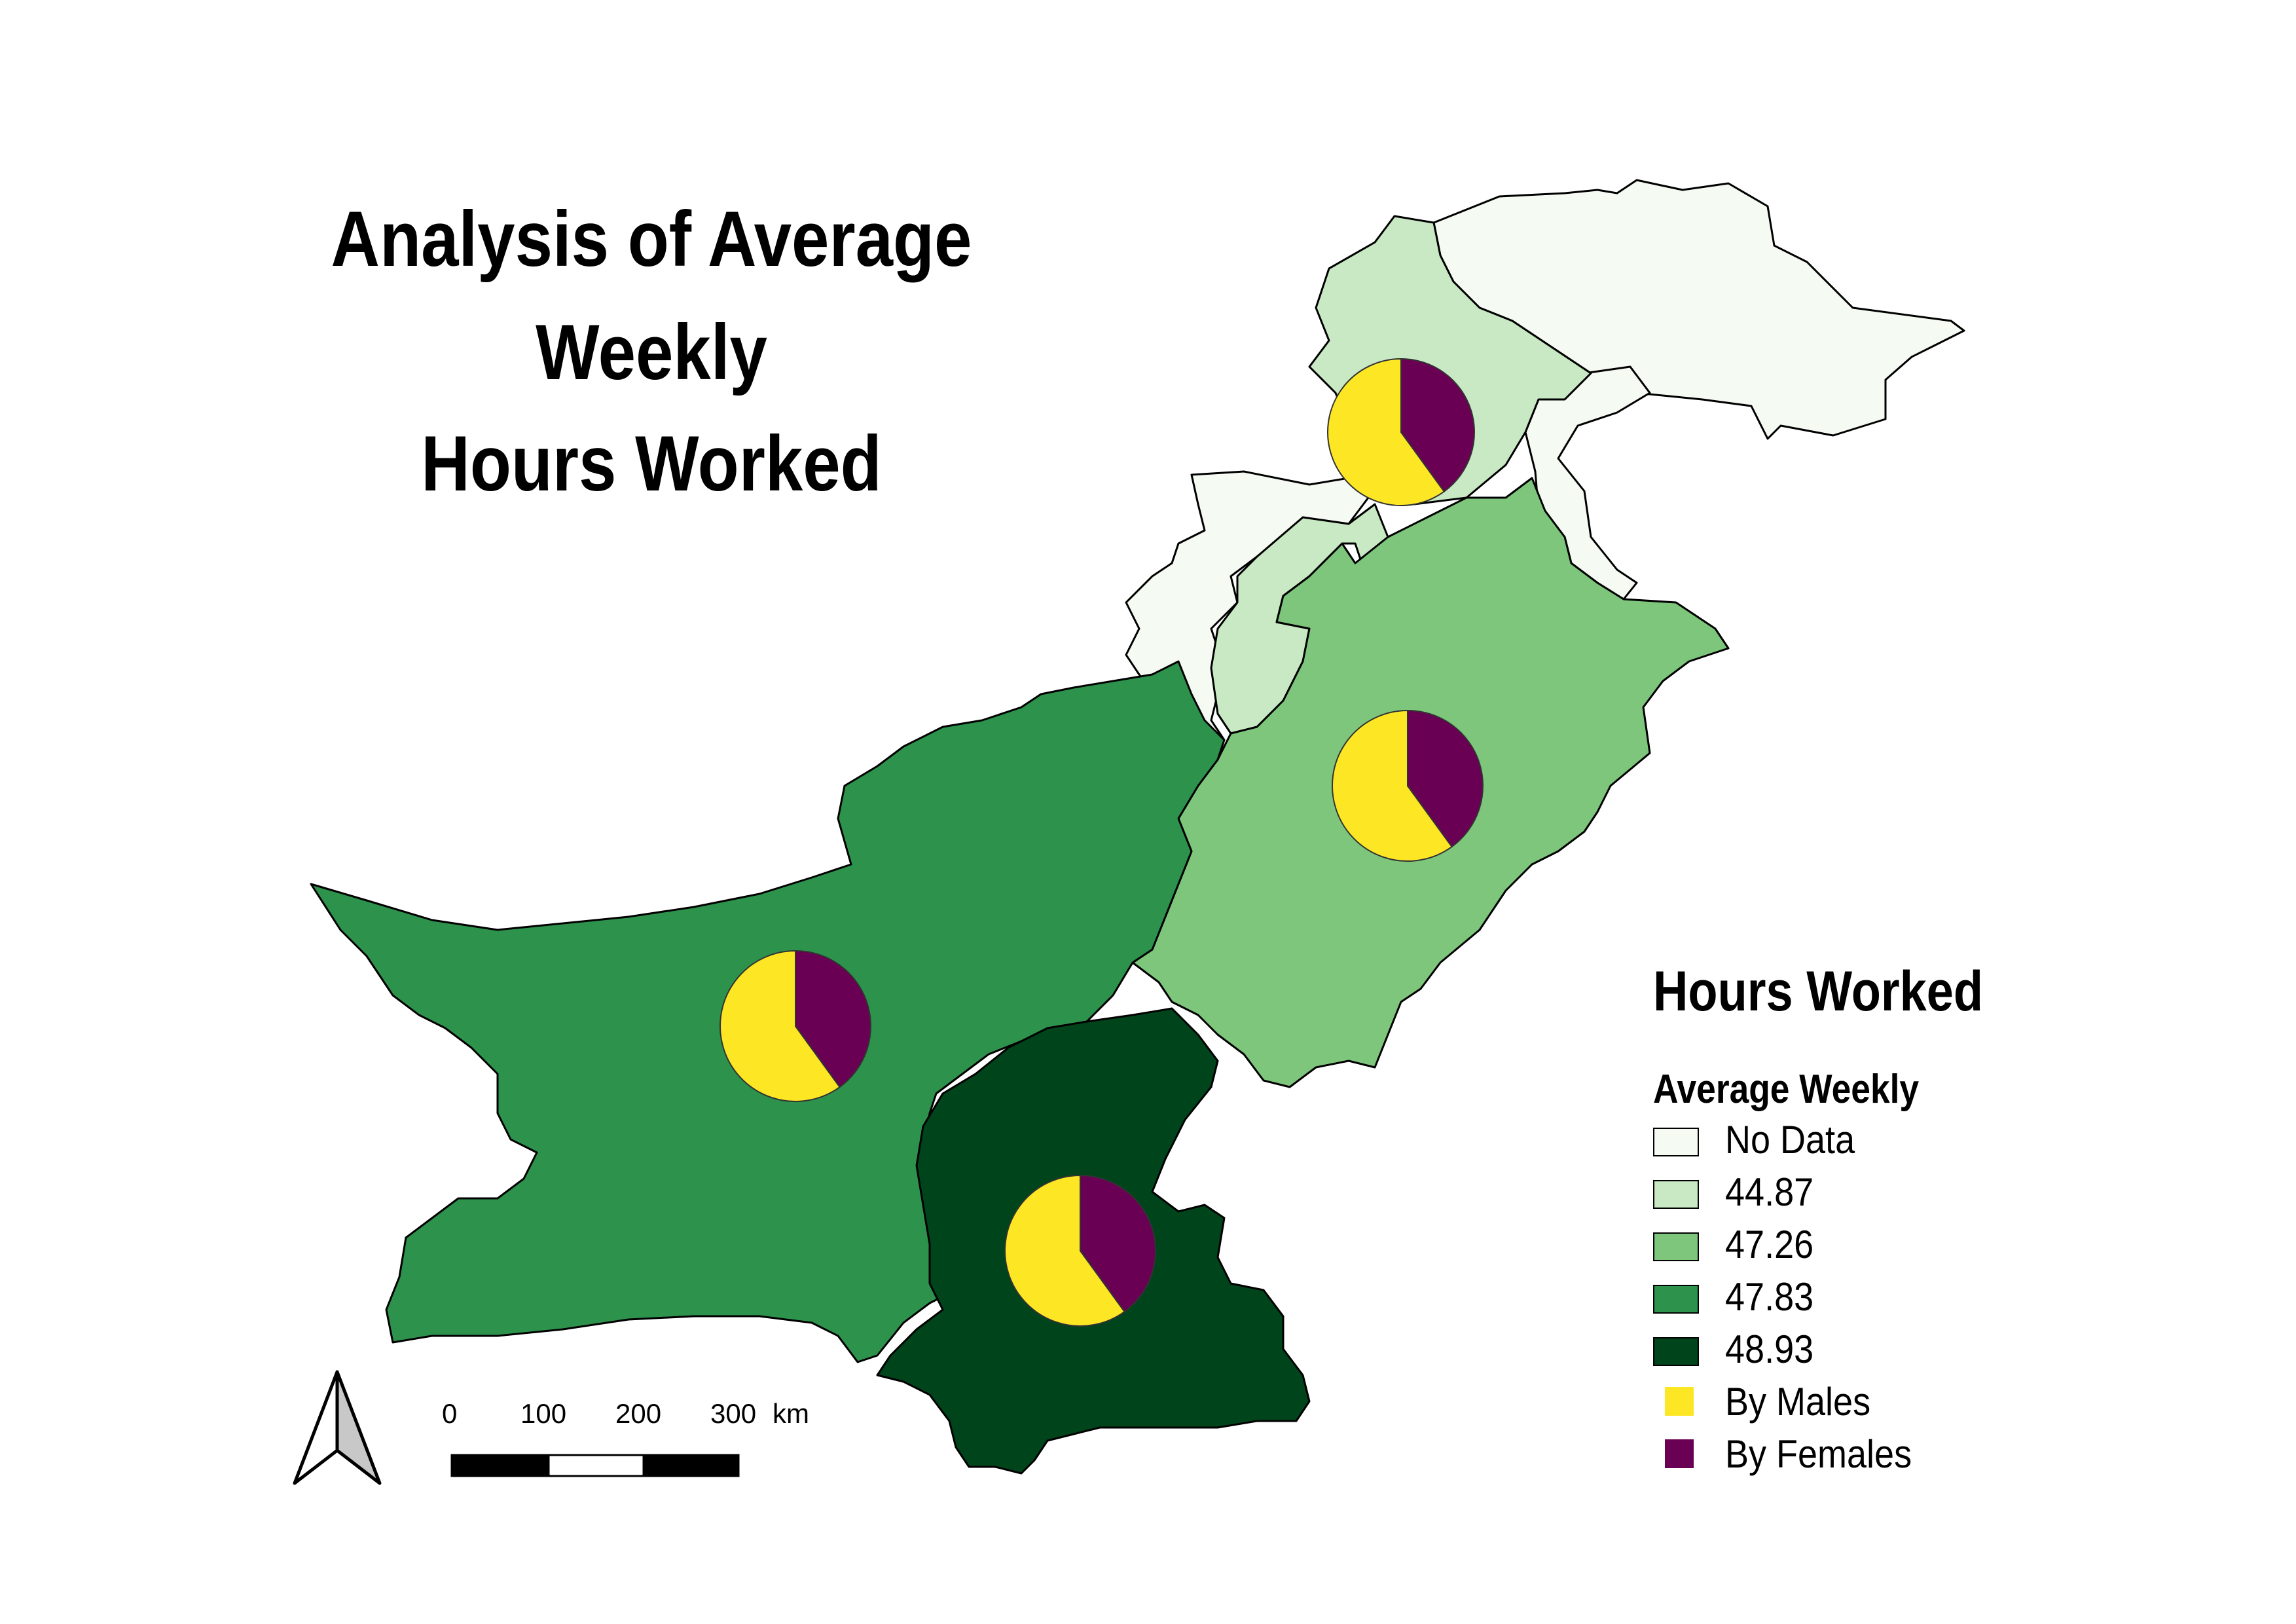  I want to click on legend-label: 48.93, so click(1769, 1349).